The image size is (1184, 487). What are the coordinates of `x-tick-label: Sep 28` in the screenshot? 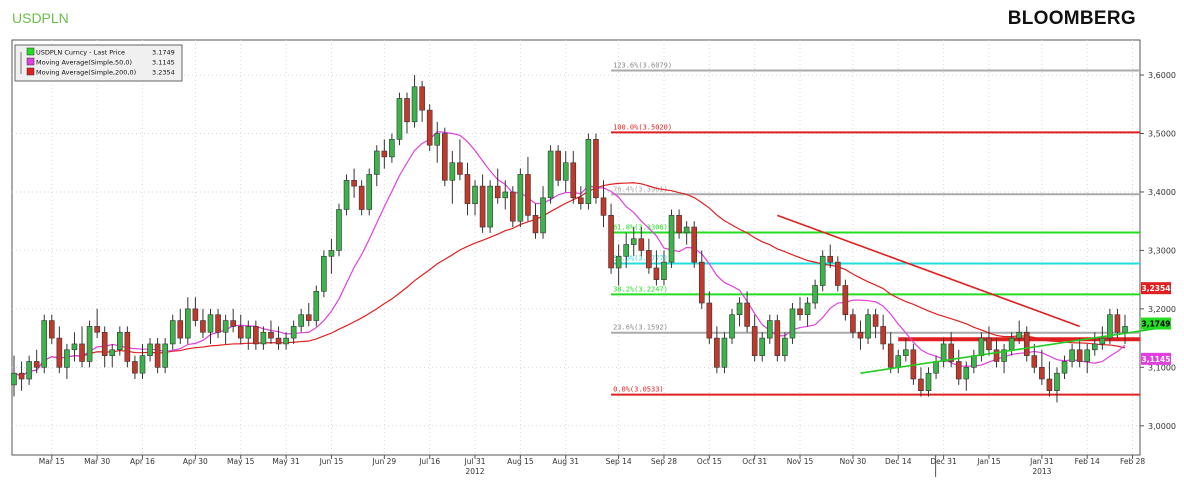 It's located at (664, 461).